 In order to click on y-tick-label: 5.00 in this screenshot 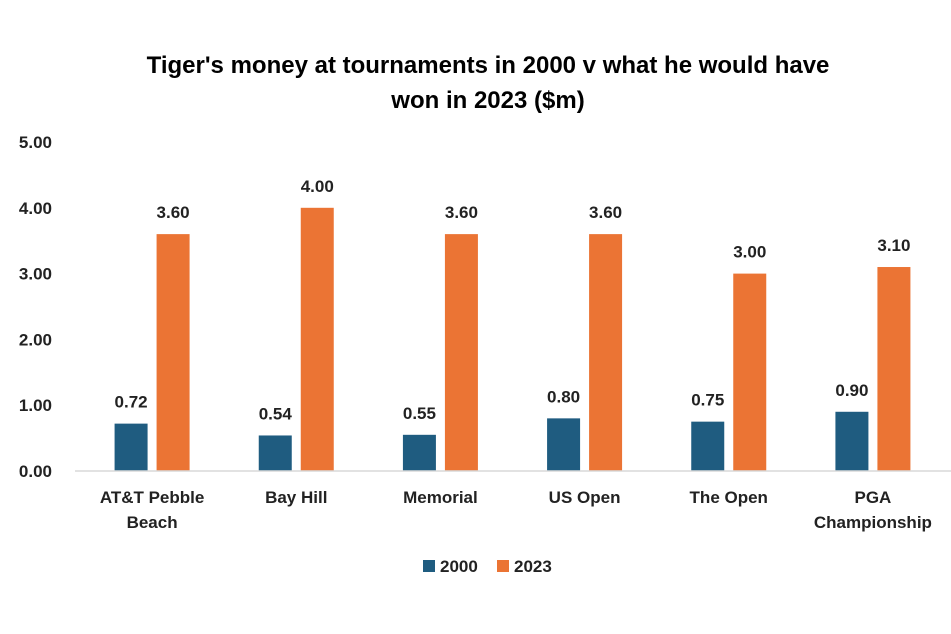, I will do `click(35, 142)`.